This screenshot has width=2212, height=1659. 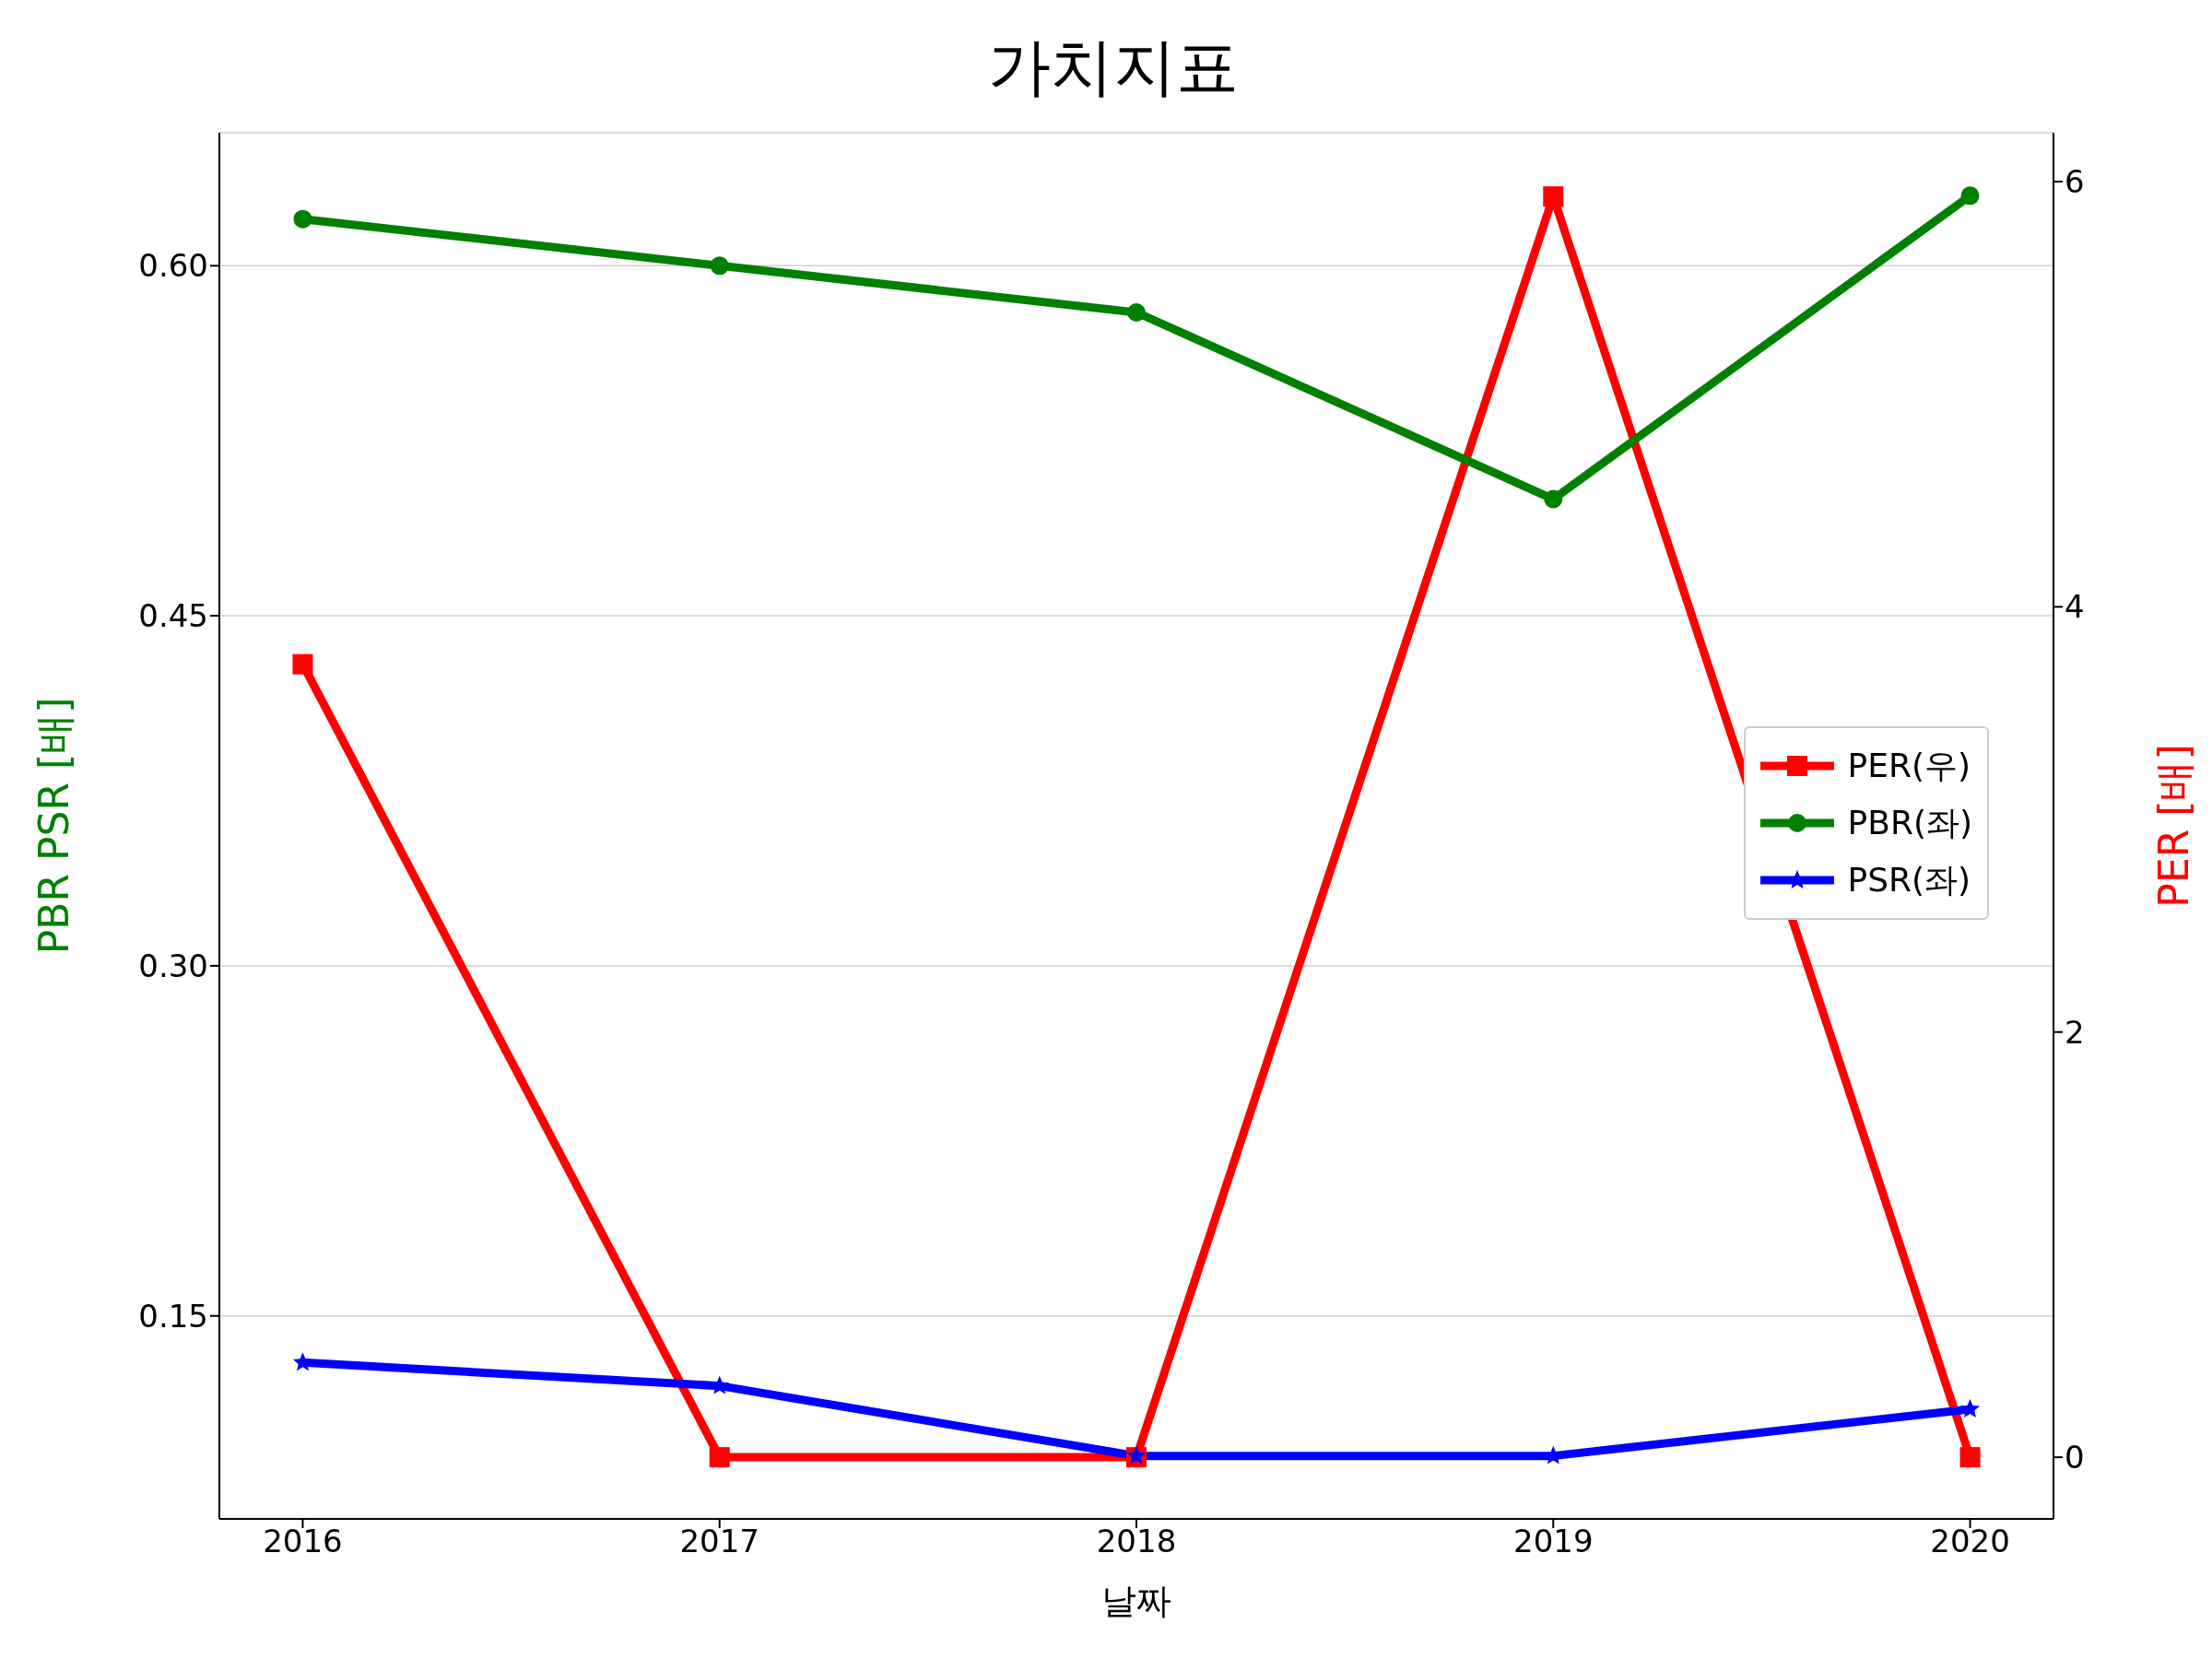 What do you see at coordinates (2075, 1032) in the screenshot?
I see `y2-tick-label: 2` at bounding box center [2075, 1032].